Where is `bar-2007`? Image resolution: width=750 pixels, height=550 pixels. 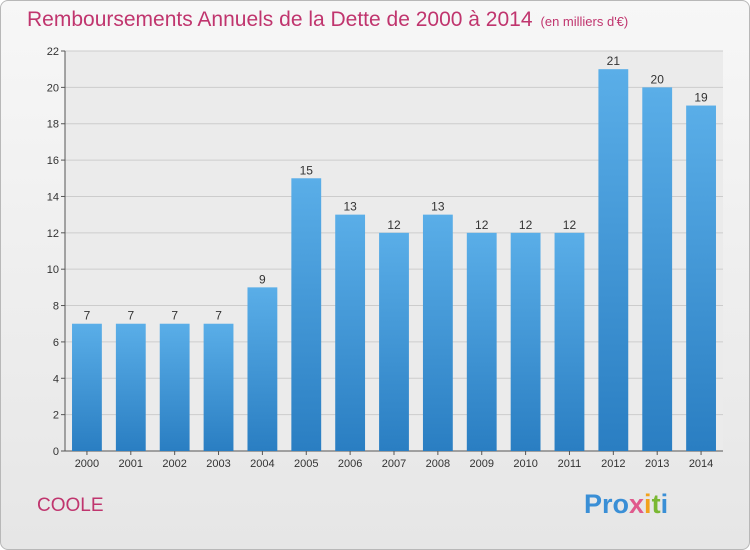 bar-2007 is located at coordinates (394, 341).